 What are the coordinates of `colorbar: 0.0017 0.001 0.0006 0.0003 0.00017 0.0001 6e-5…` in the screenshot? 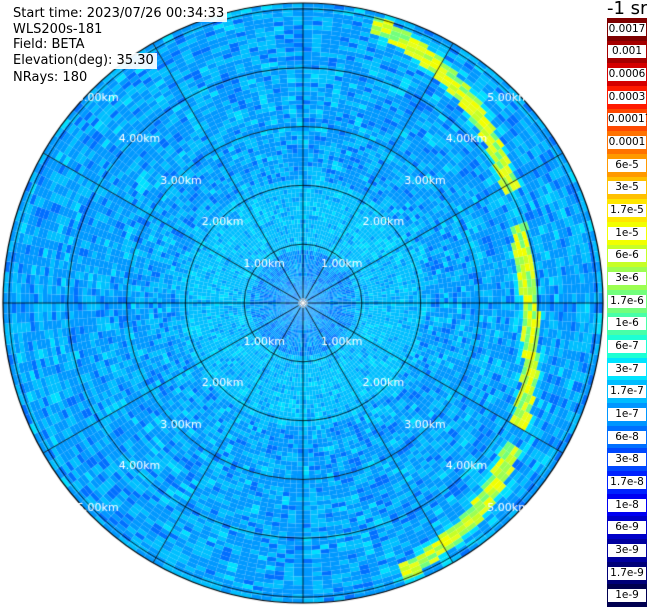 It's located at (627, 312).